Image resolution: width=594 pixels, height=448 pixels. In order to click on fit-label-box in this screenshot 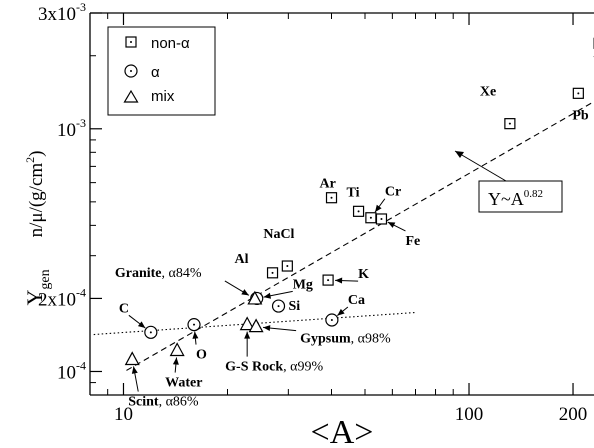, I will do `click(520, 196)`.